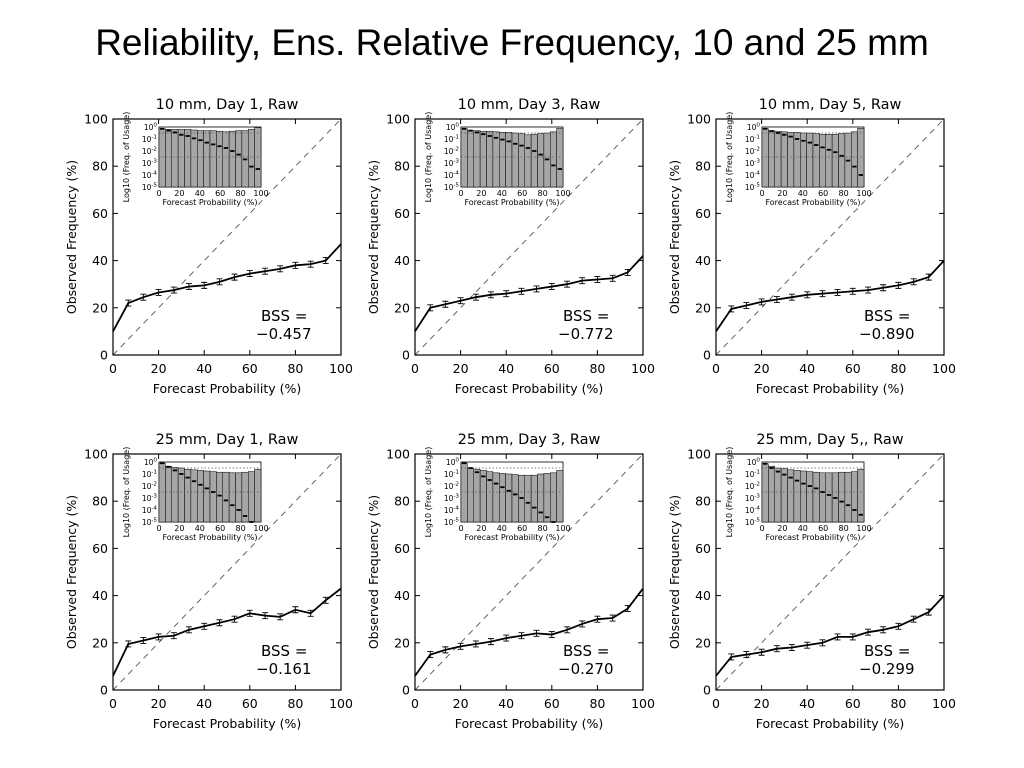 This screenshot has width=1024, height=768. What do you see at coordinates (887, 334) in the screenshot?
I see `bss-value: −0.890` at bounding box center [887, 334].